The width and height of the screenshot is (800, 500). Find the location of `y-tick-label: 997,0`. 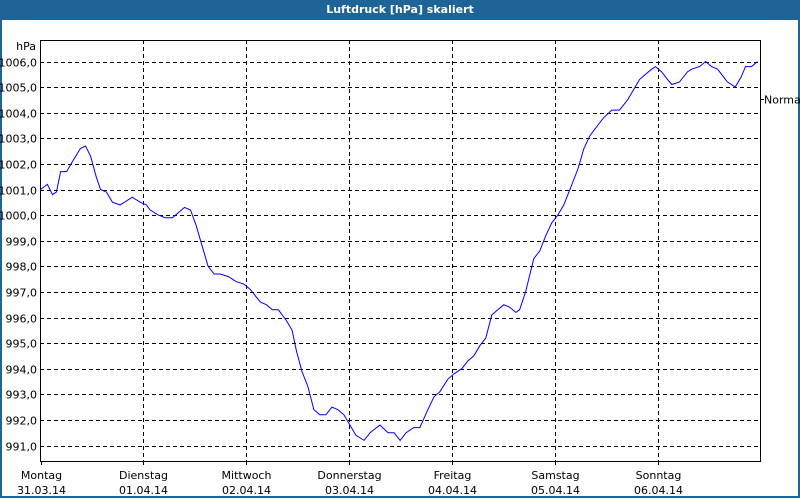

y-tick-label: 997,0 is located at coordinates (22, 293).